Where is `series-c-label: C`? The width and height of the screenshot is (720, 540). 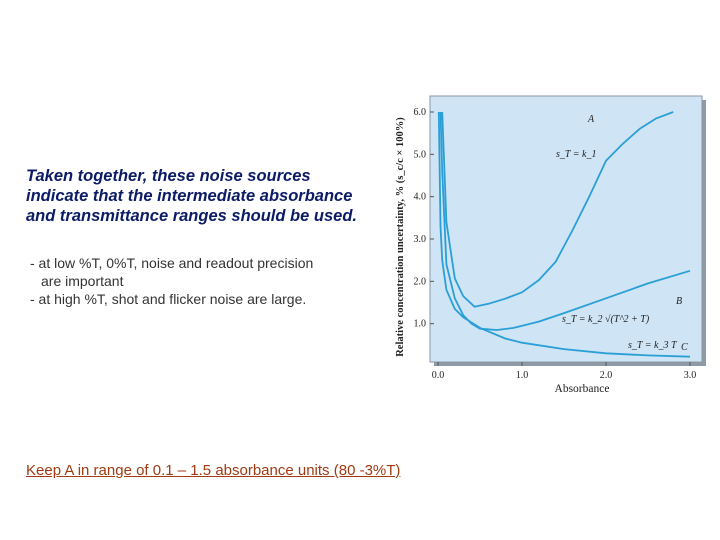
series-c-label: C is located at coordinates (684, 347).